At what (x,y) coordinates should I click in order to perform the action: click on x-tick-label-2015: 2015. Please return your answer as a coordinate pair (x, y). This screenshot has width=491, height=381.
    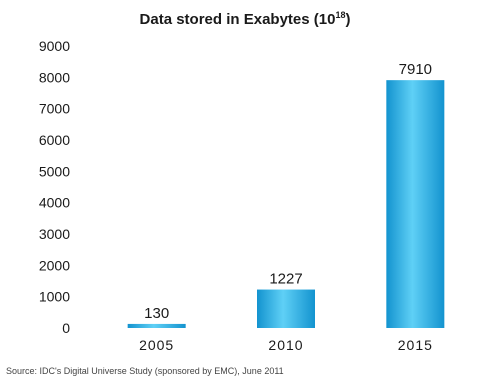
    Looking at the image, I should click on (415, 345).